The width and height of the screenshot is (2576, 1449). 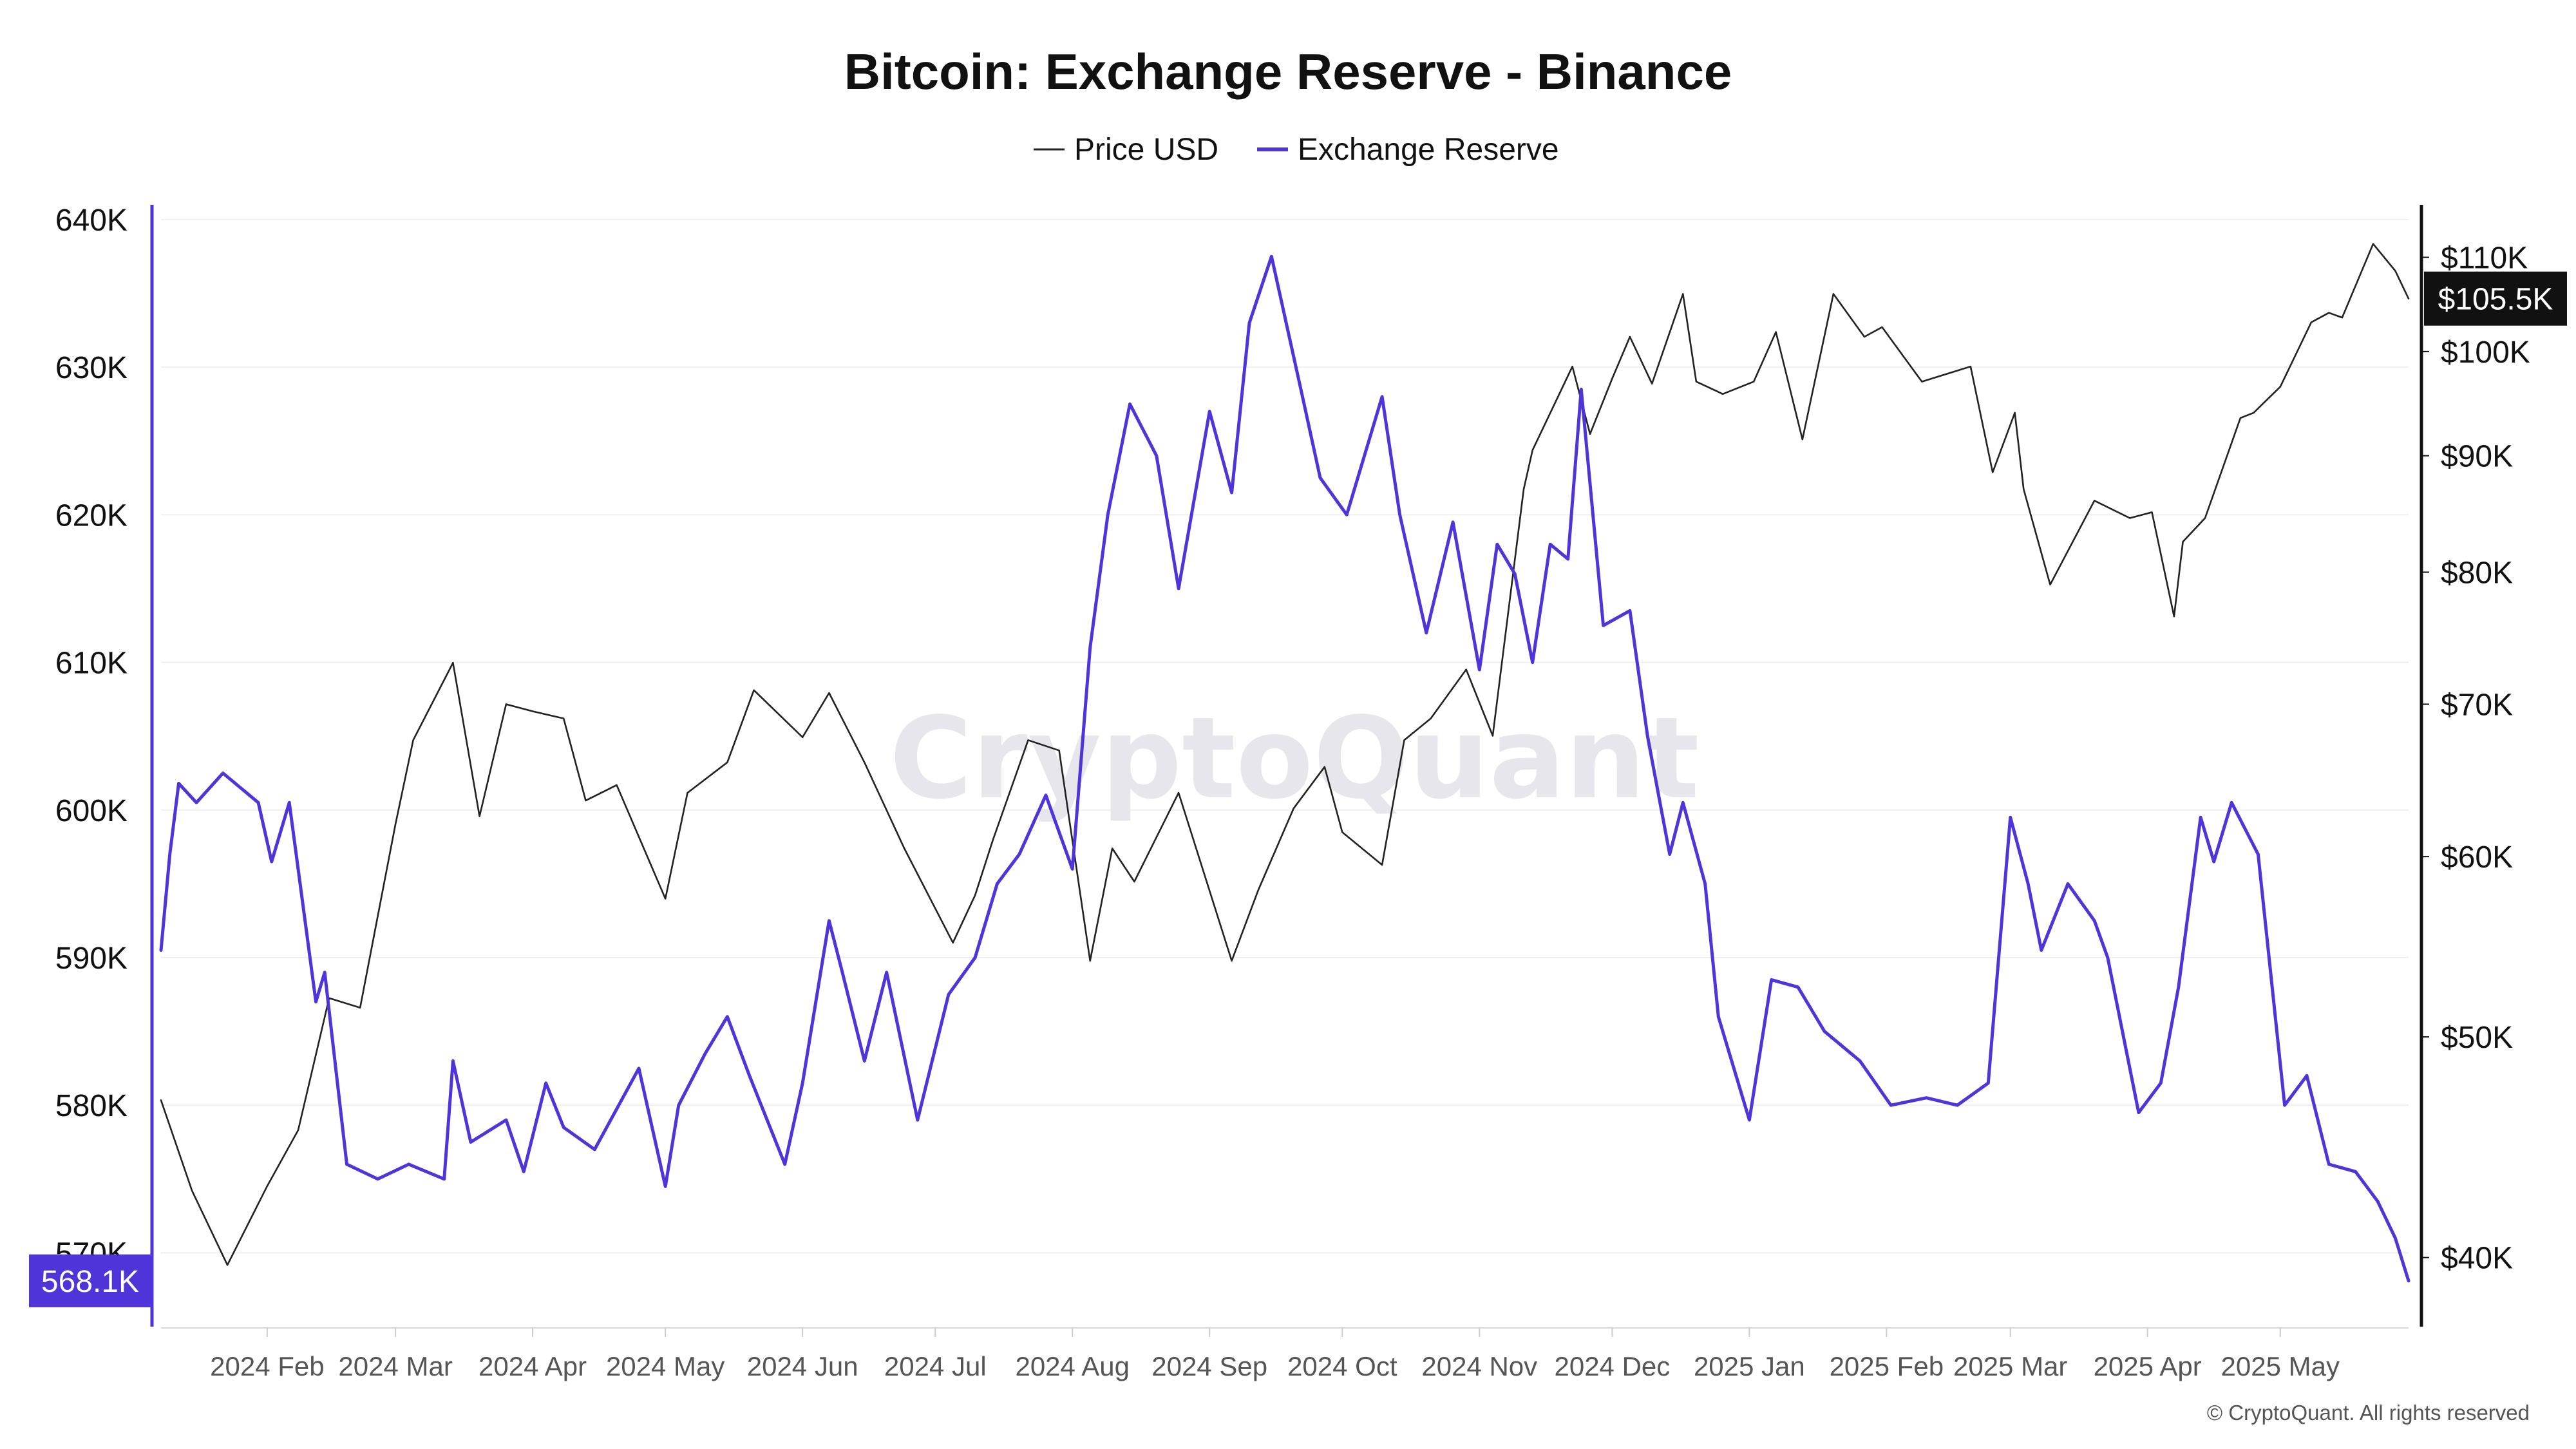 What do you see at coordinates (1209, 1366) in the screenshot?
I see `x-tick-label: 2024 Sep` at bounding box center [1209, 1366].